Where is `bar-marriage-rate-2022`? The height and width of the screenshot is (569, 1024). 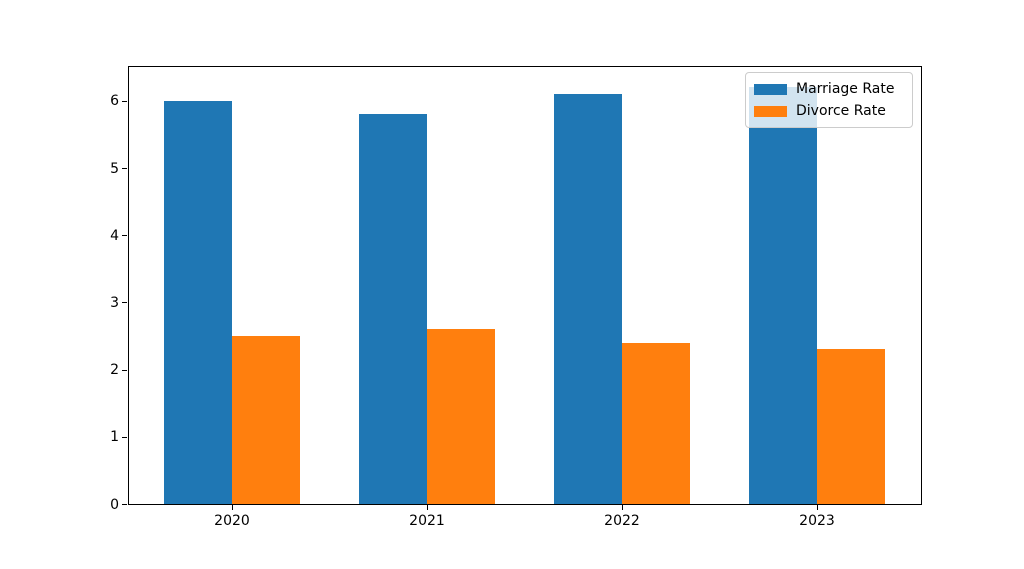
bar-marriage-rate-2022 is located at coordinates (588, 299).